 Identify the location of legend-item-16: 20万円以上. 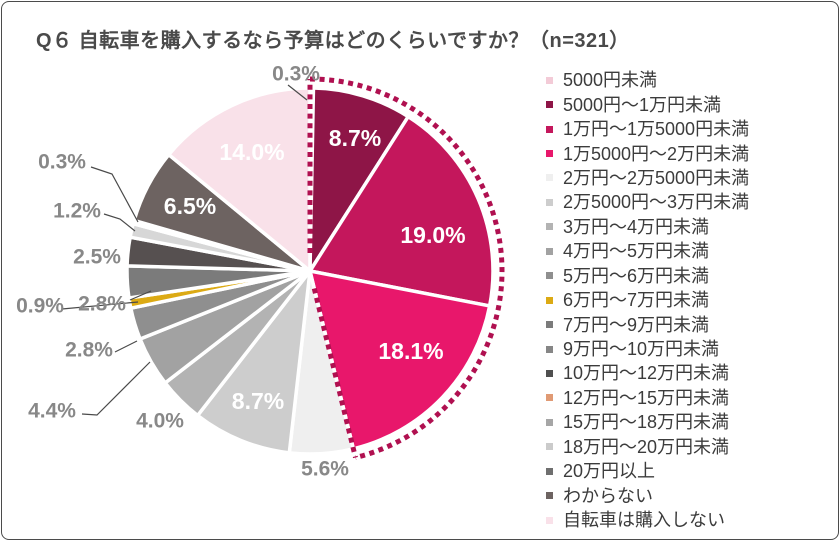
(690, 471).